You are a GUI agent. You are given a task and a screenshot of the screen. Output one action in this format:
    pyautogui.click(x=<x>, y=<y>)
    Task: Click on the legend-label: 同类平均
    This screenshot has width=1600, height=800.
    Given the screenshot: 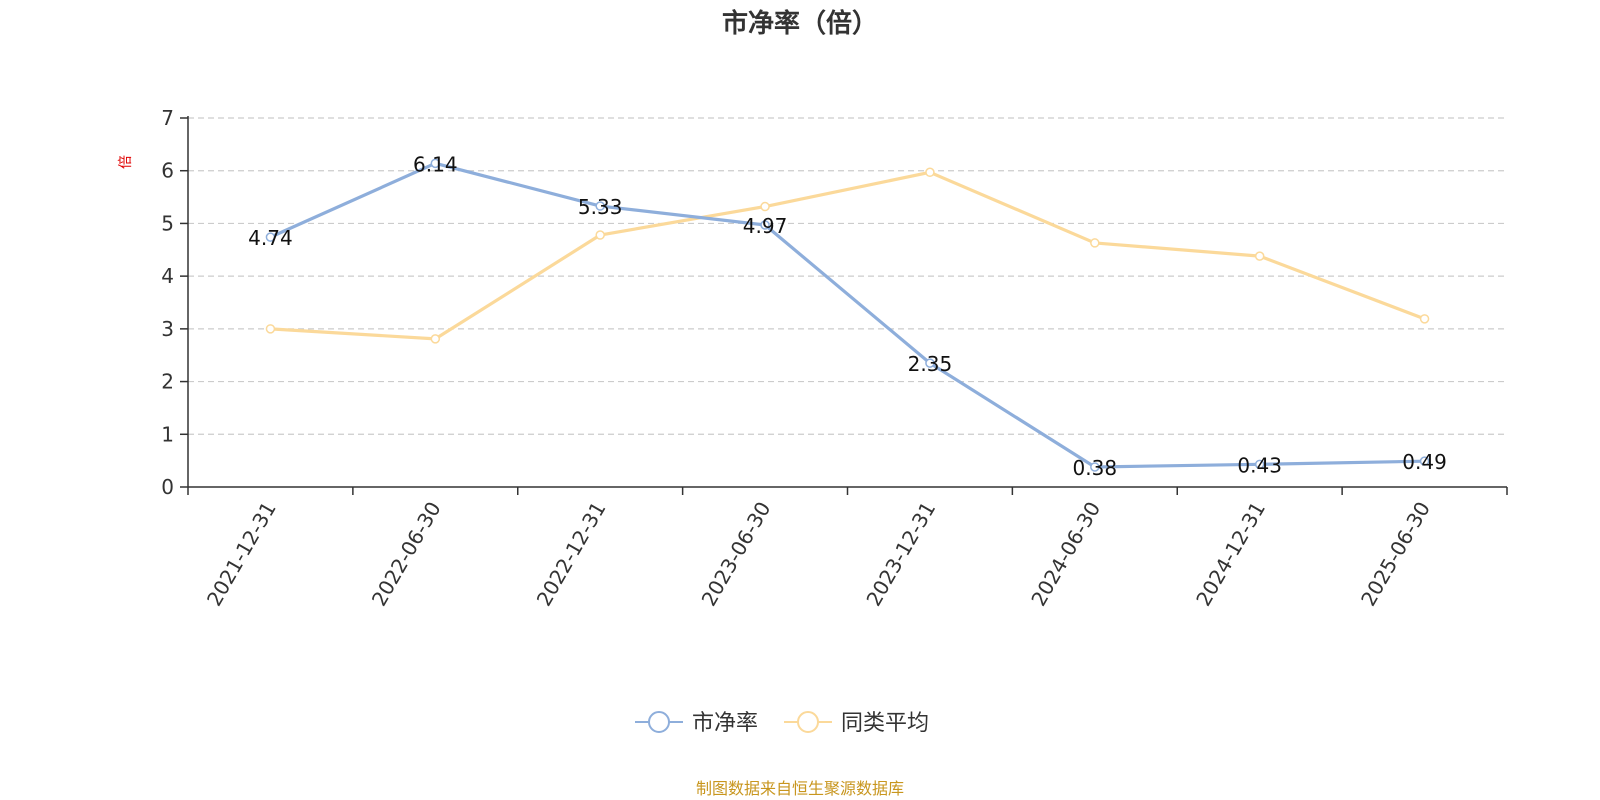 What is the action you would take?
    pyautogui.click(x=885, y=723)
    